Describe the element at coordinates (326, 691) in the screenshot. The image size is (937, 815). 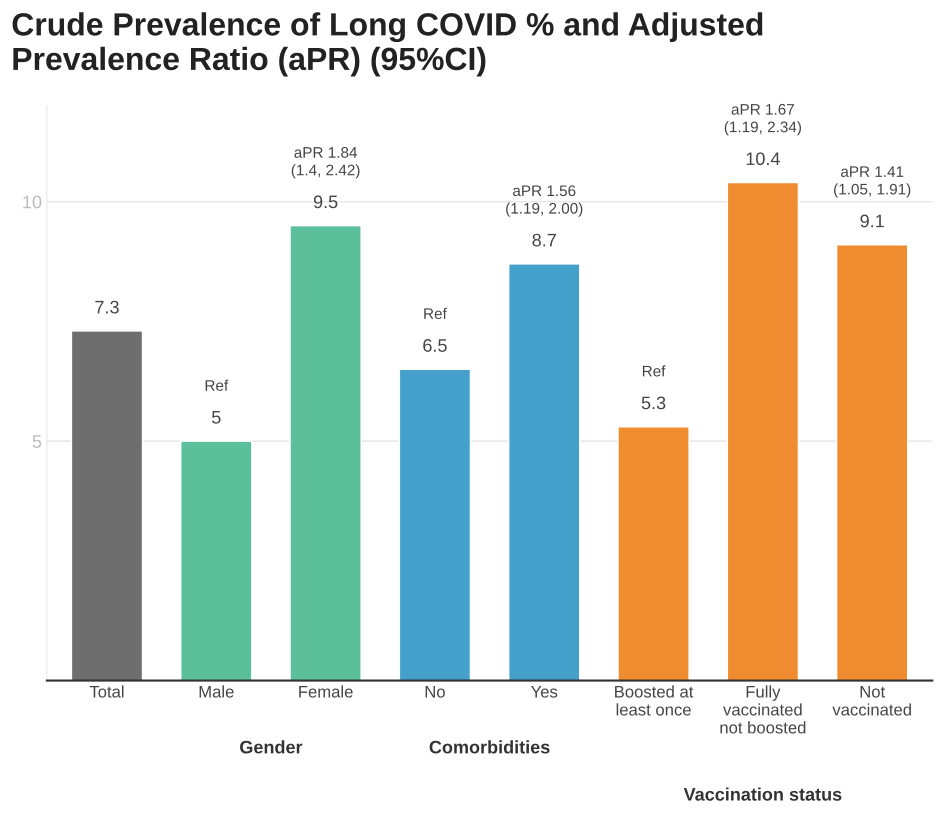
I see `x-tick-label: Female` at that location.